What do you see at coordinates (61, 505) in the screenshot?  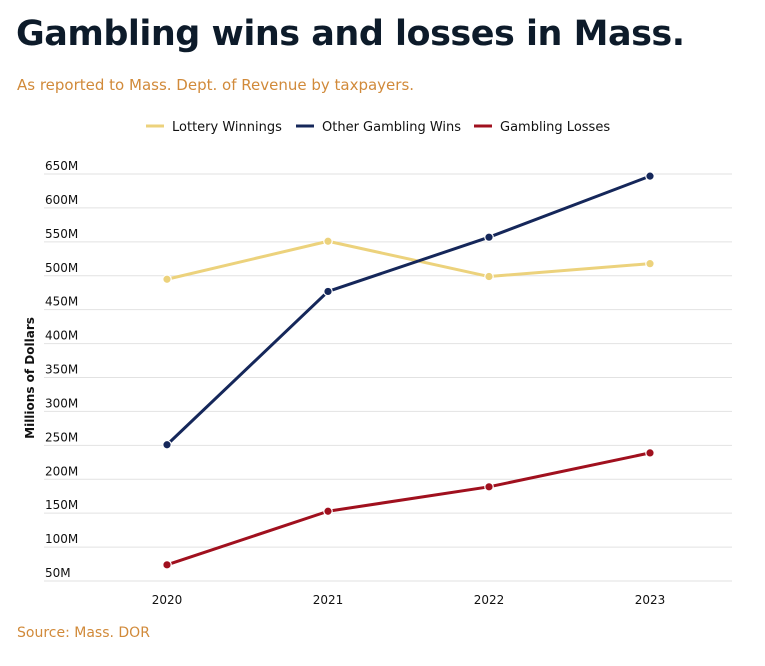 I see `y-tick-label: 150M` at bounding box center [61, 505].